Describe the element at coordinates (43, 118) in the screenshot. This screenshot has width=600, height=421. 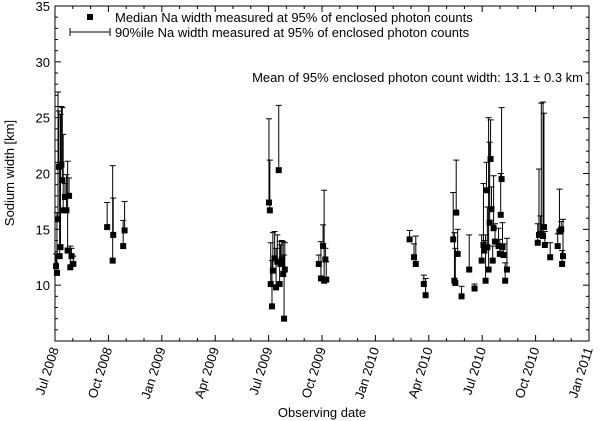
I see `y-tick-label: 25` at that location.